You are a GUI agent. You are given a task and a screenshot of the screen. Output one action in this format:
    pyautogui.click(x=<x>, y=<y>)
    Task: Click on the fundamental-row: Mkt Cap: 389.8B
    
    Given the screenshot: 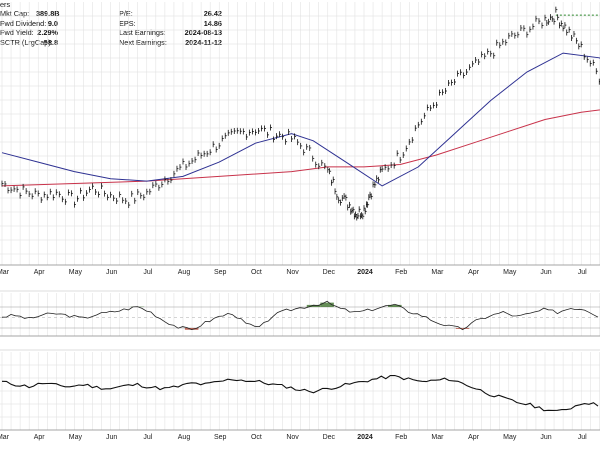 What is the action you would take?
    pyautogui.click(x=30, y=14)
    